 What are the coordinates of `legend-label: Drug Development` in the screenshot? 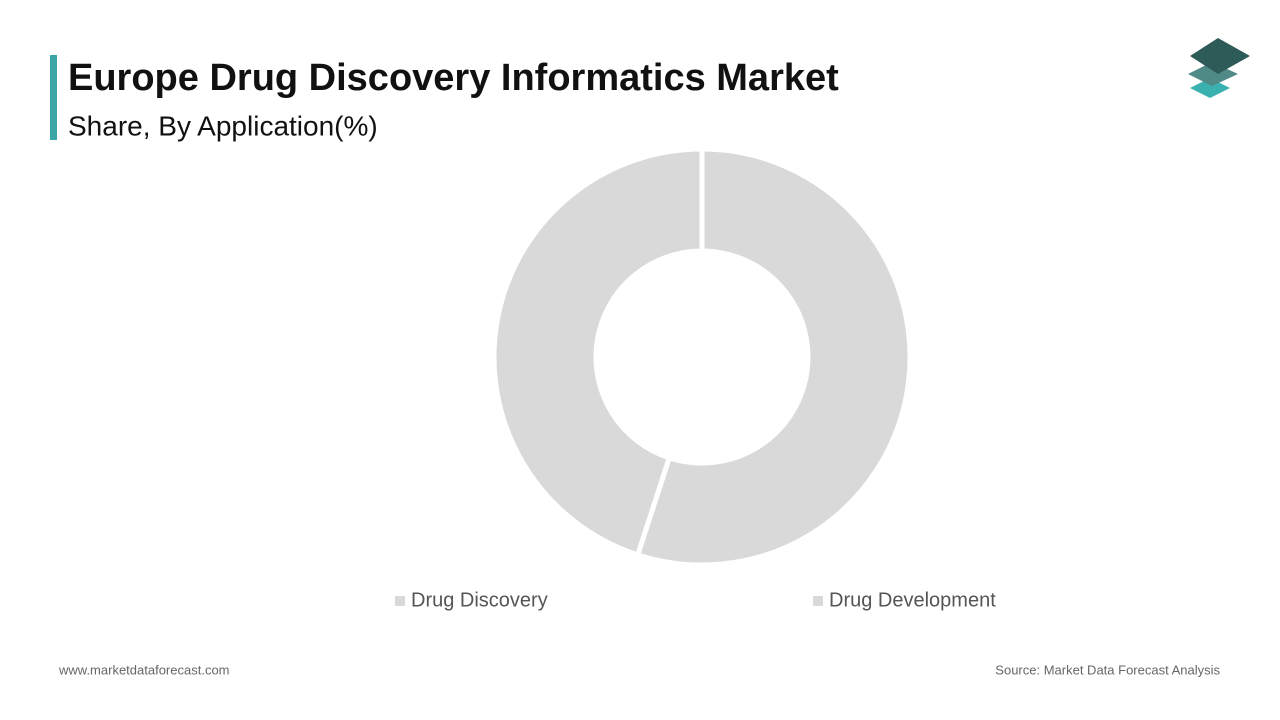 It's located at (912, 600).